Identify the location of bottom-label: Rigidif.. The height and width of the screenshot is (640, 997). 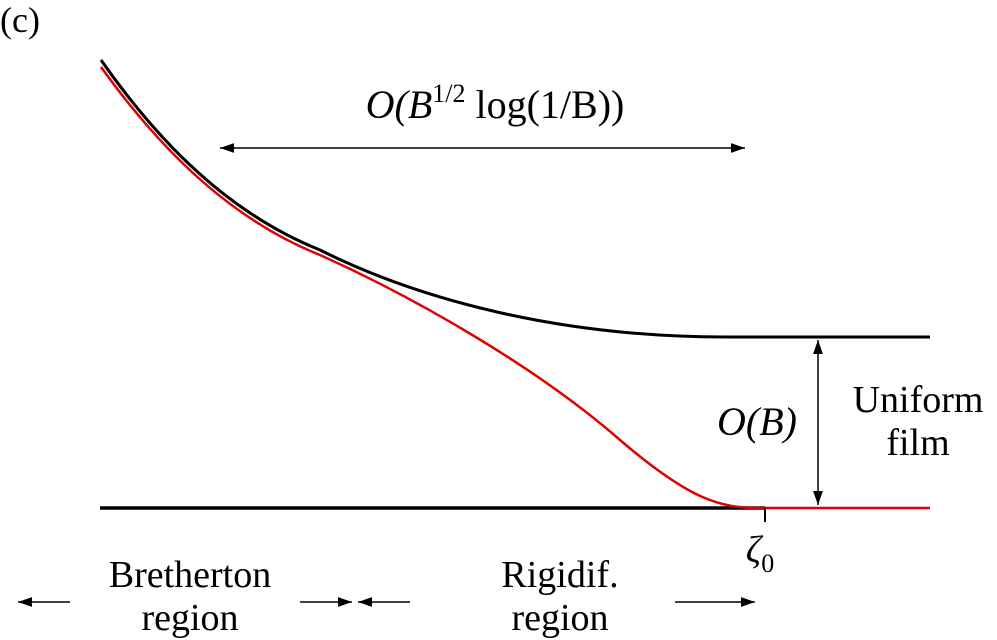
(559, 575).